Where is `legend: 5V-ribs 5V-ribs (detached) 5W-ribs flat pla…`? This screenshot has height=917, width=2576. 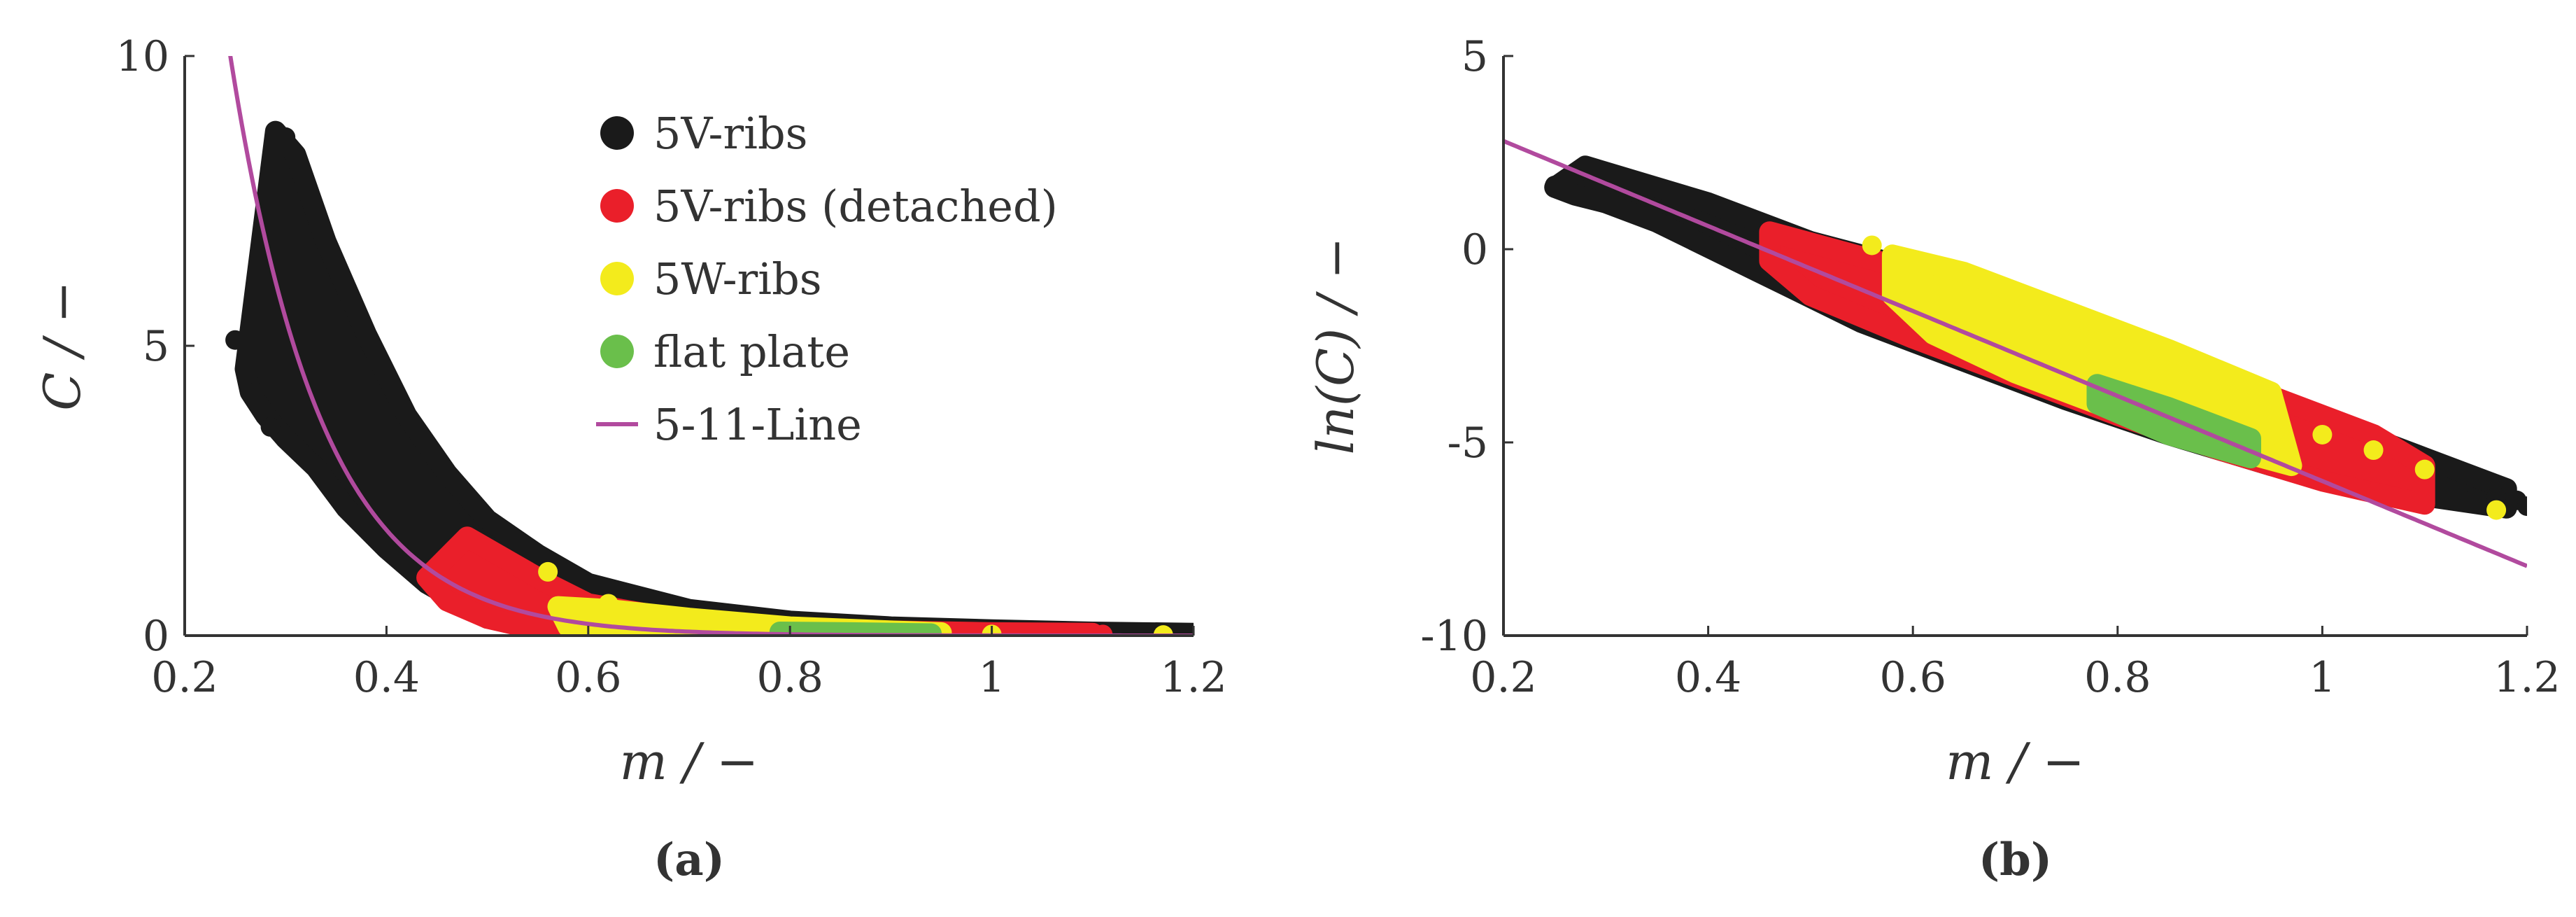 legend: 5V-ribs 5V-ribs (detached) 5W-ribs flat pla… is located at coordinates (827, 279).